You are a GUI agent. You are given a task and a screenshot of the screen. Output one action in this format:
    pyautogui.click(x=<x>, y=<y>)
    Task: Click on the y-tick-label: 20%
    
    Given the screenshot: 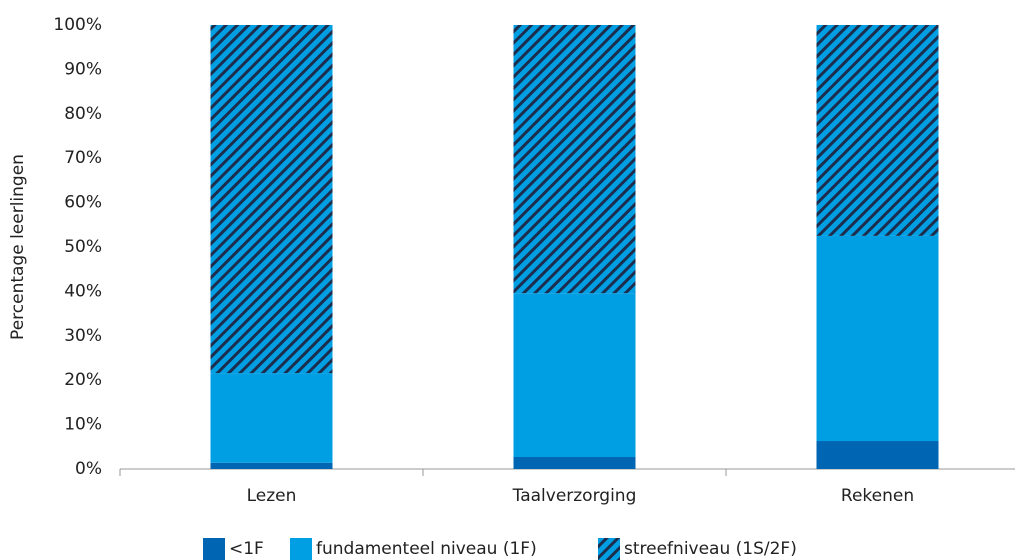 What is the action you would take?
    pyautogui.click(x=83, y=380)
    